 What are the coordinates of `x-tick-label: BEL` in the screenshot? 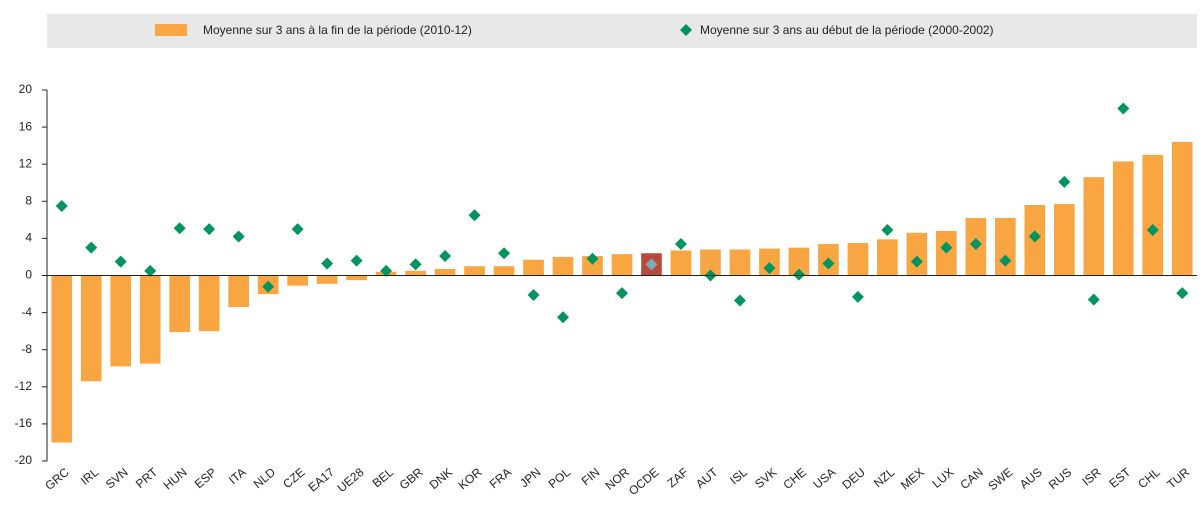 It's located at (383, 478).